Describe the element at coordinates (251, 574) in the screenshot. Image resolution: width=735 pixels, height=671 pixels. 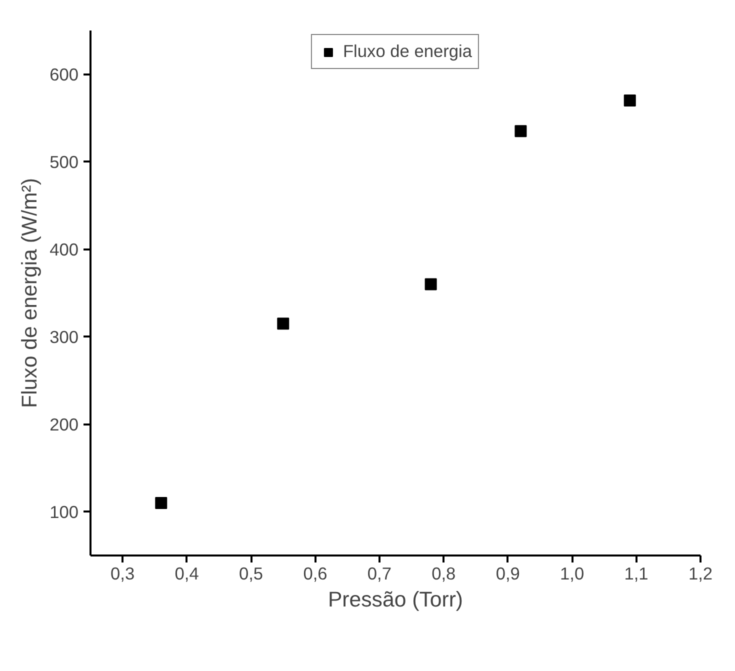
I see `x-tick-label: 0,5` at that location.